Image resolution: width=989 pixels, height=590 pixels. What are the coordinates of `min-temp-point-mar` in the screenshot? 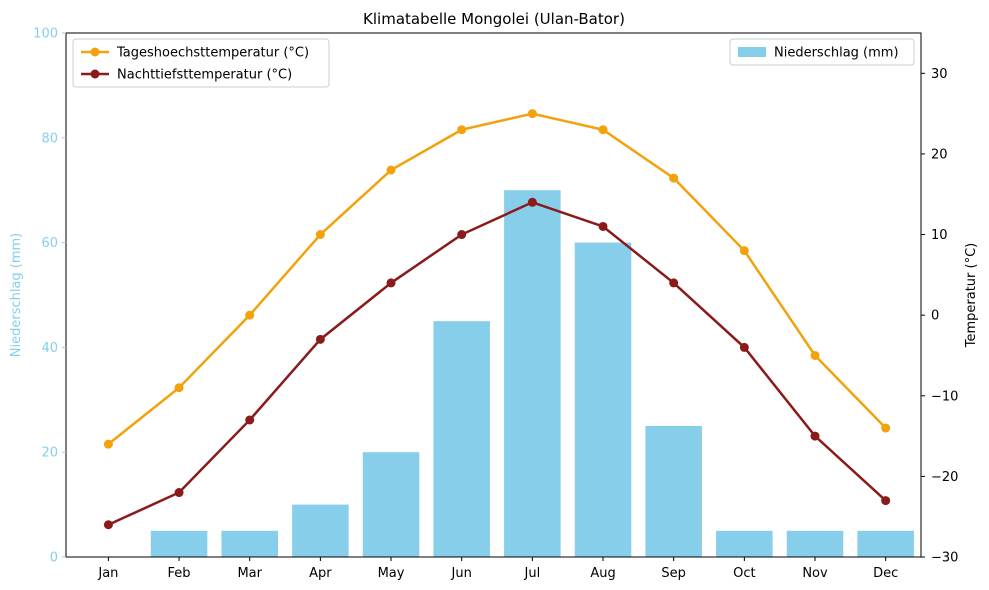 It's located at (250, 420).